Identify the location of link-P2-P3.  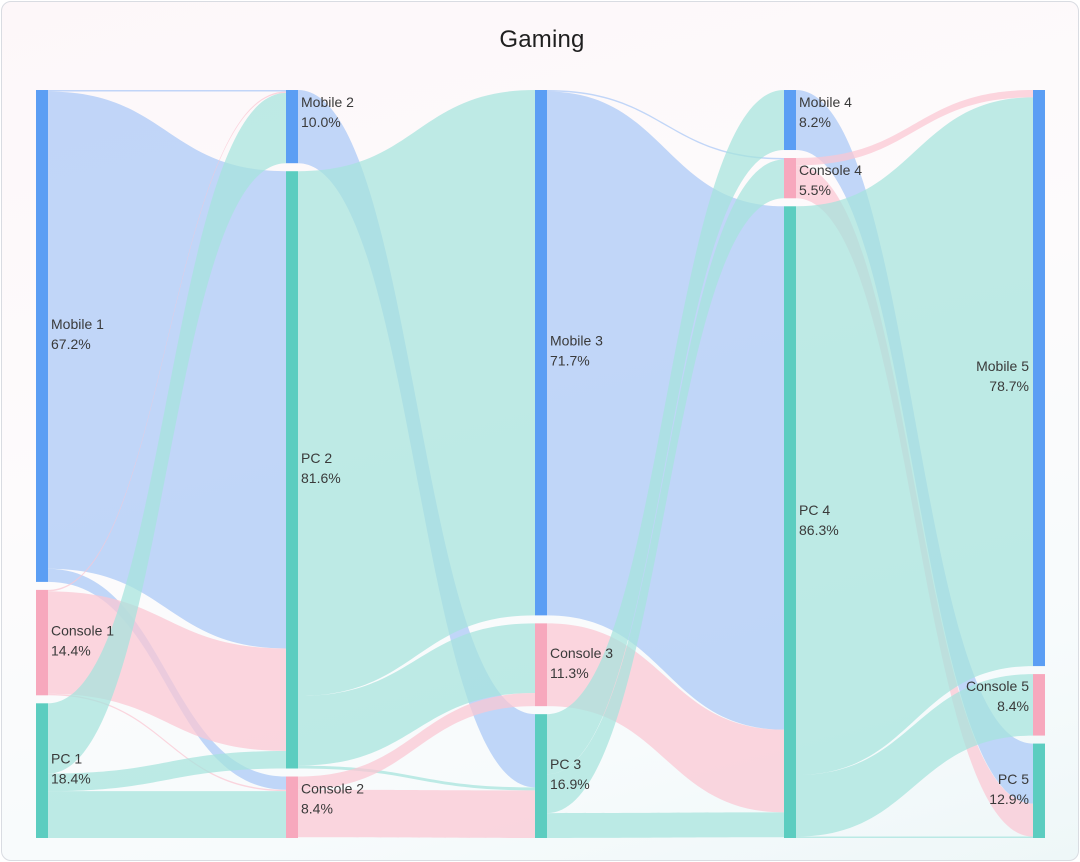
(416, 778).